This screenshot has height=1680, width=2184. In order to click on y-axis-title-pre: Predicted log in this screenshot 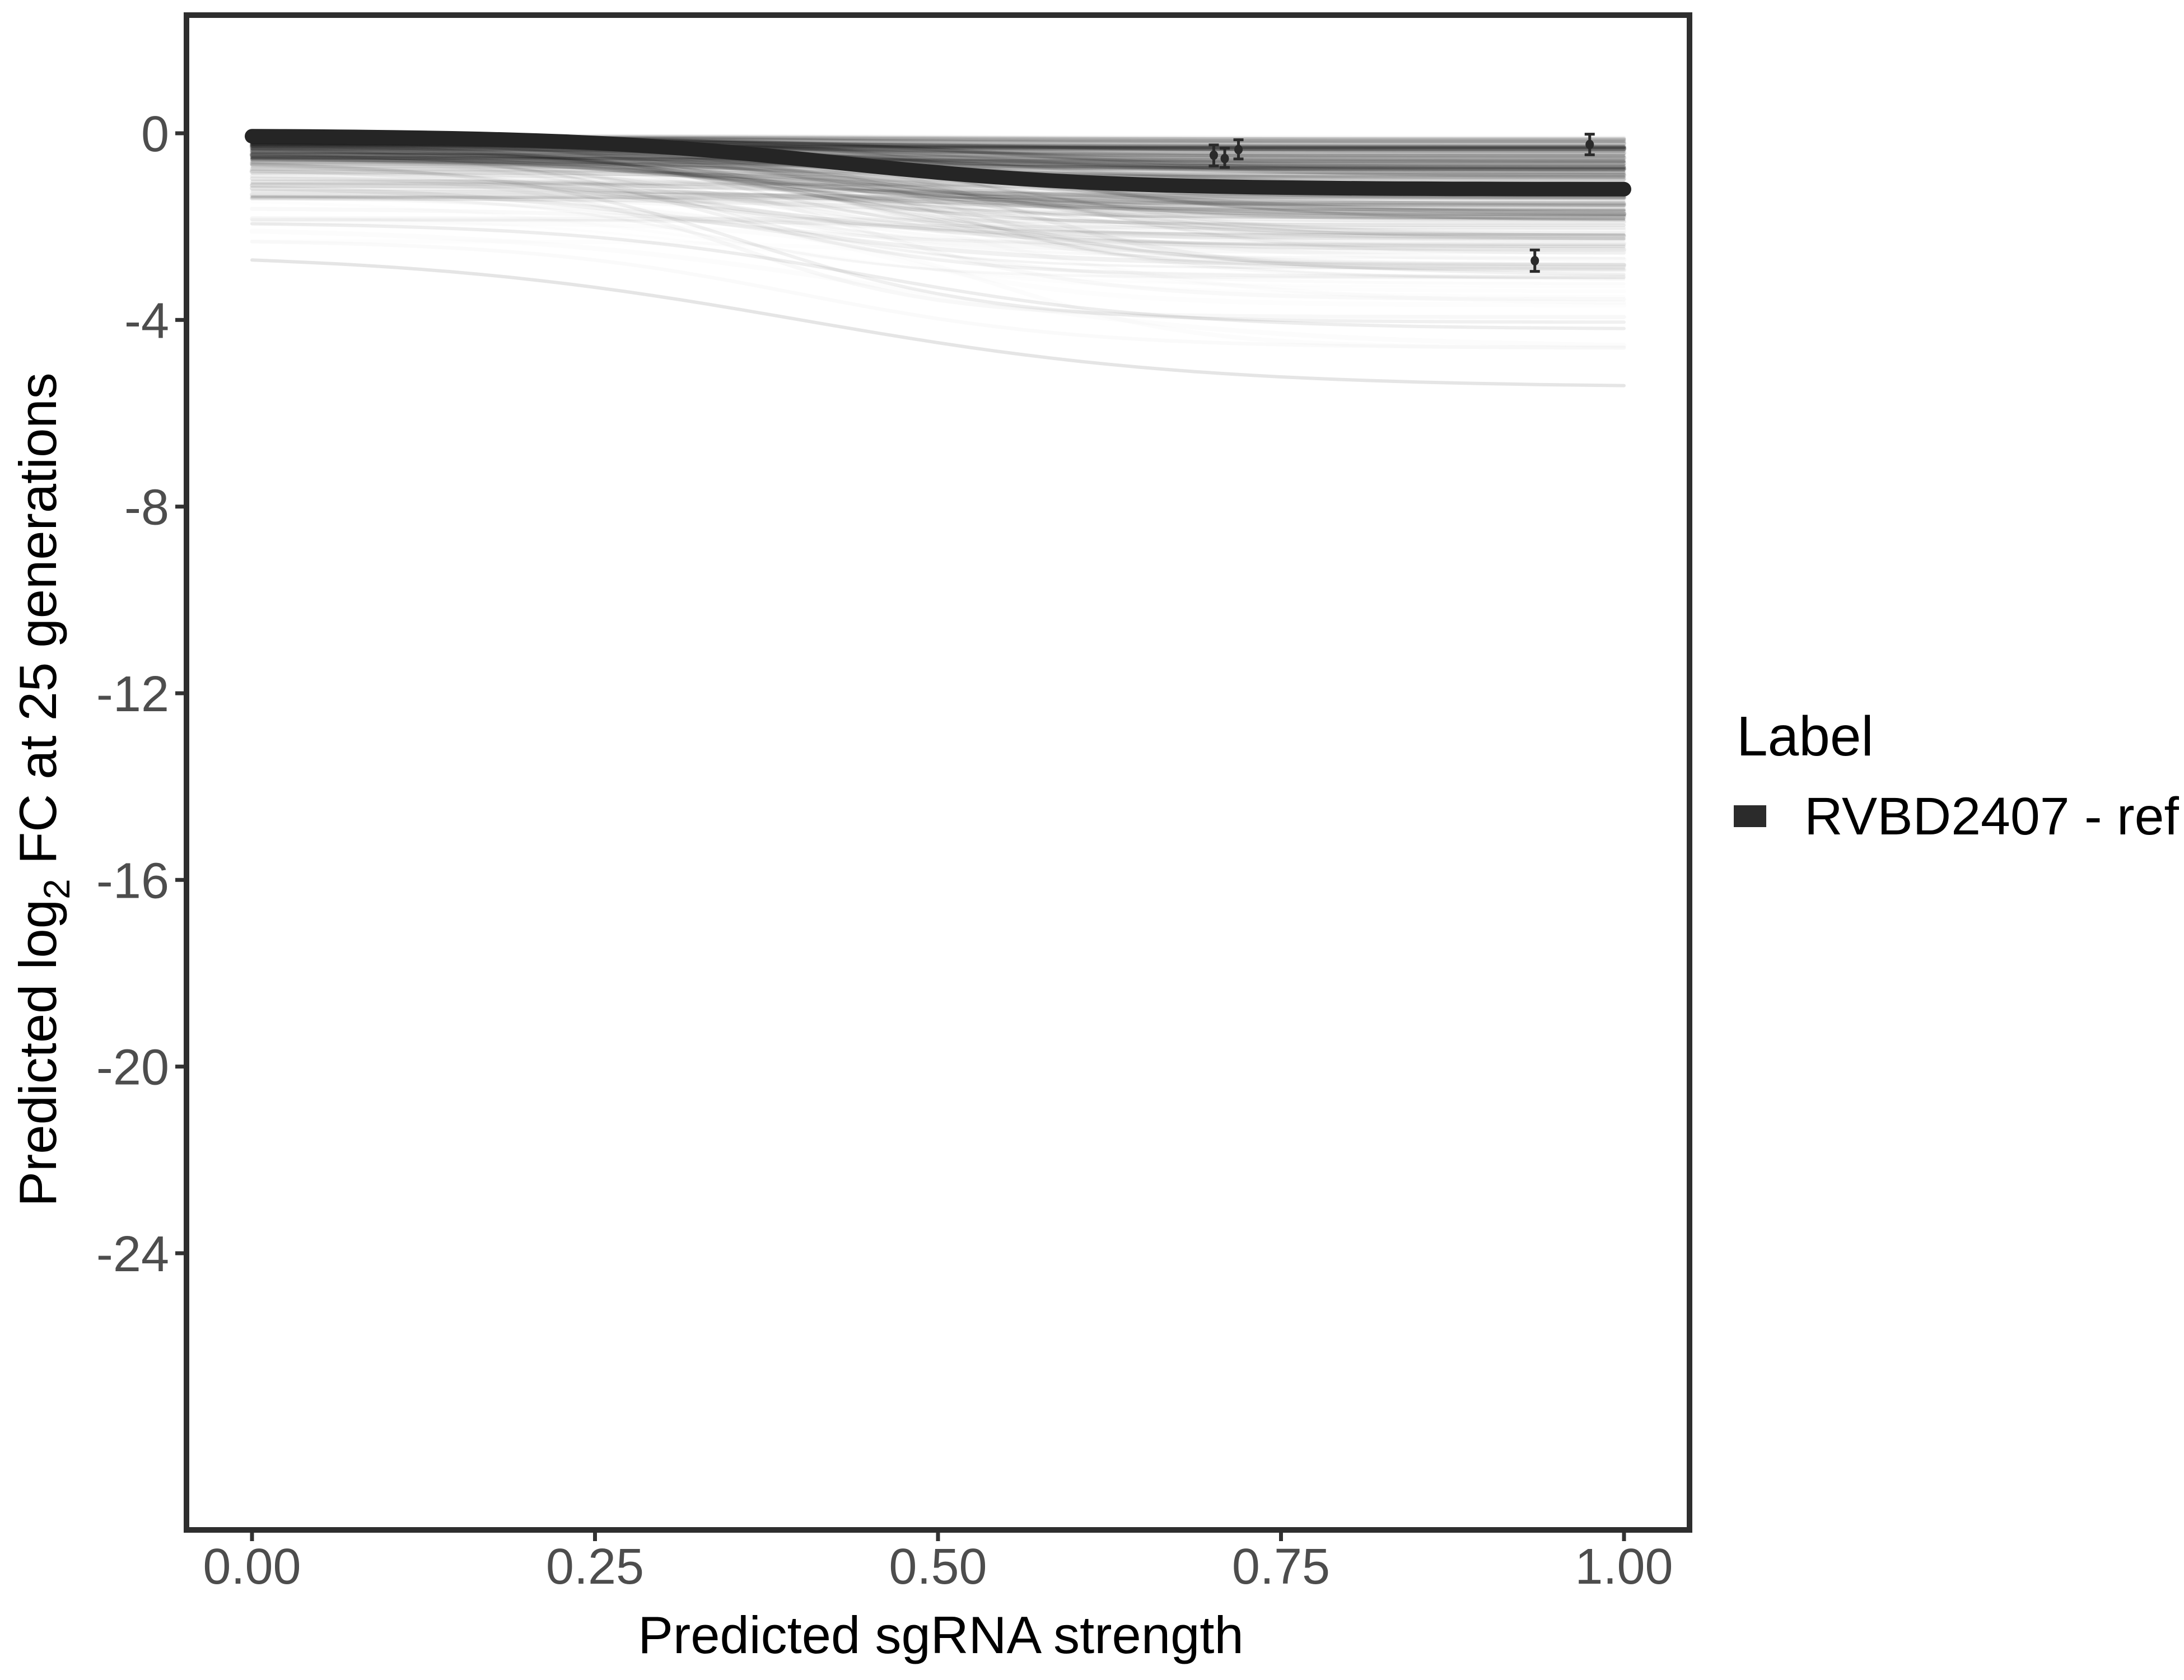, I will do `click(38, 1053)`.